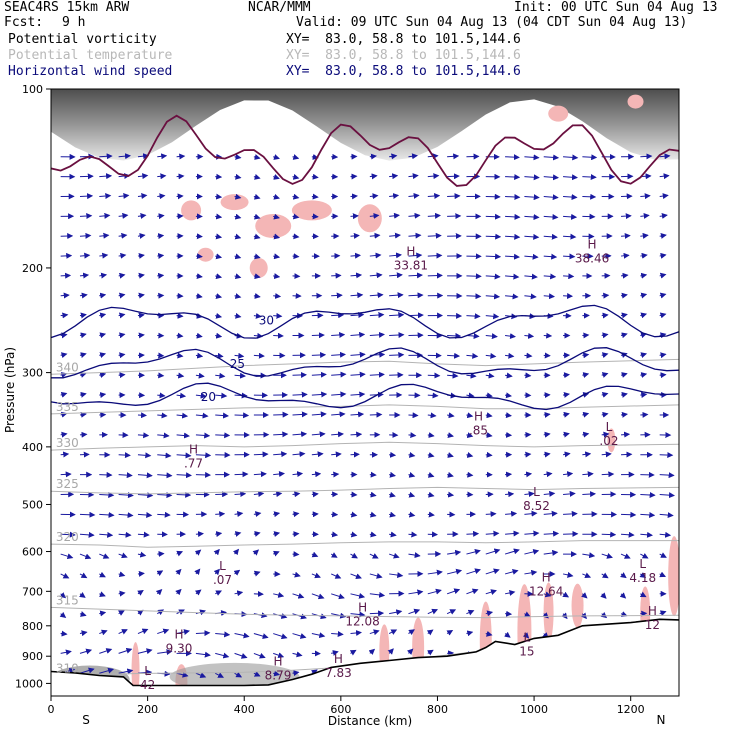 This screenshot has height=740, width=740. Describe the element at coordinates (609, 427) in the screenshot. I see `extremum-type: L` at that location.